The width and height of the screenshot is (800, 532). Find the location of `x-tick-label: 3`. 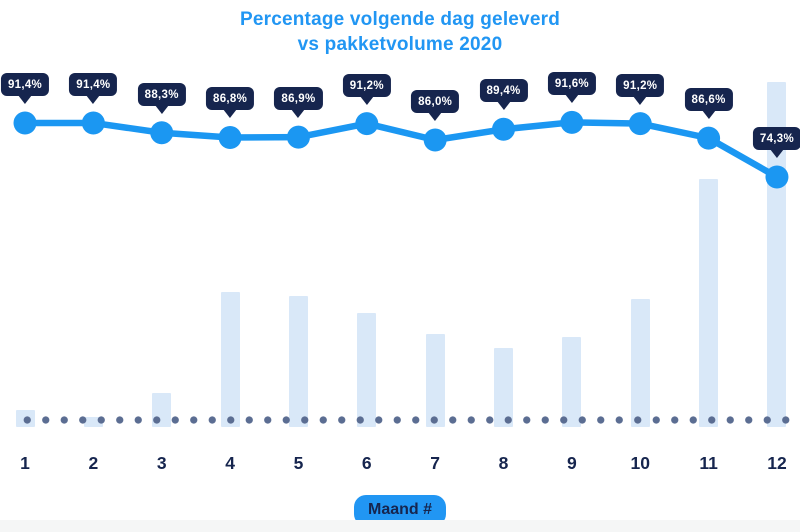

x-tick-label: 3 is located at coordinates (161, 463).